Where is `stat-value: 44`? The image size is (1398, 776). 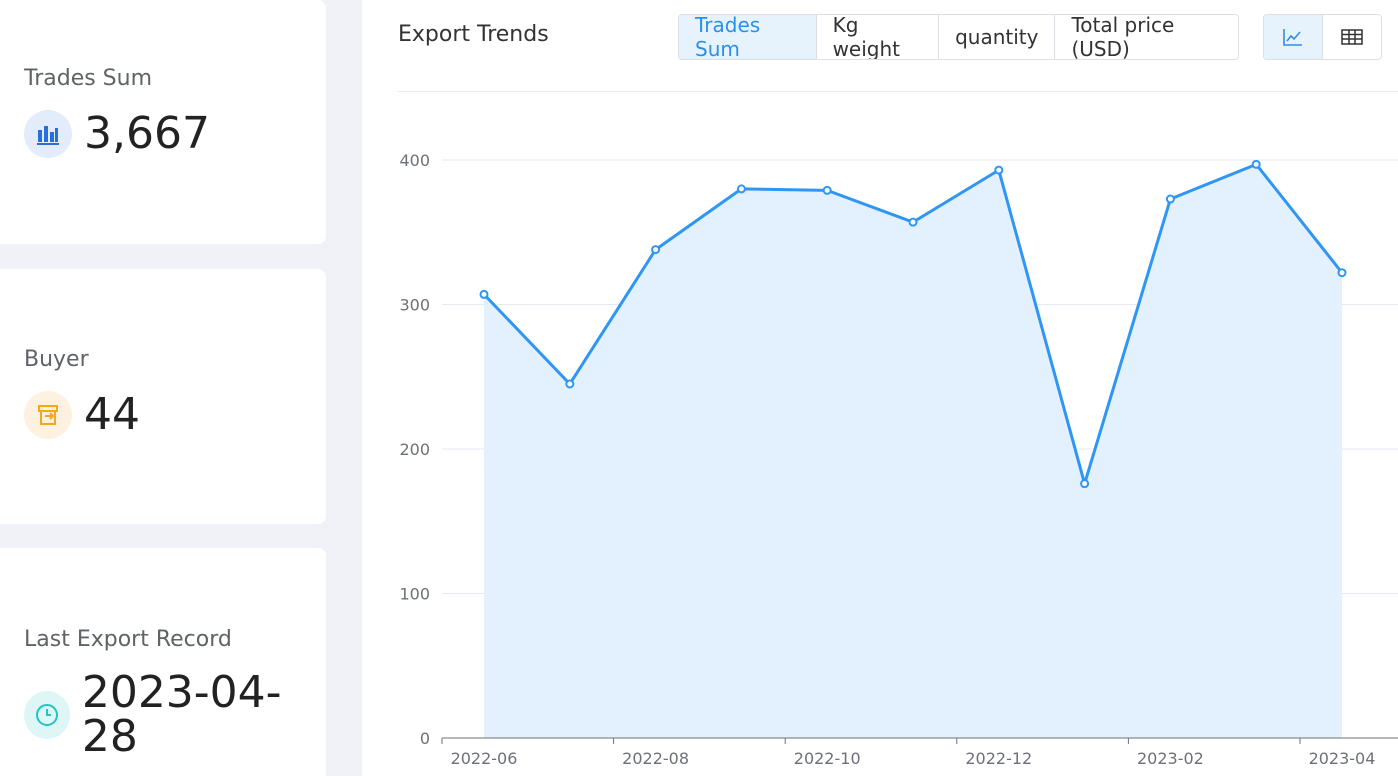 stat-value: 44 is located at coordinates (112, 414).